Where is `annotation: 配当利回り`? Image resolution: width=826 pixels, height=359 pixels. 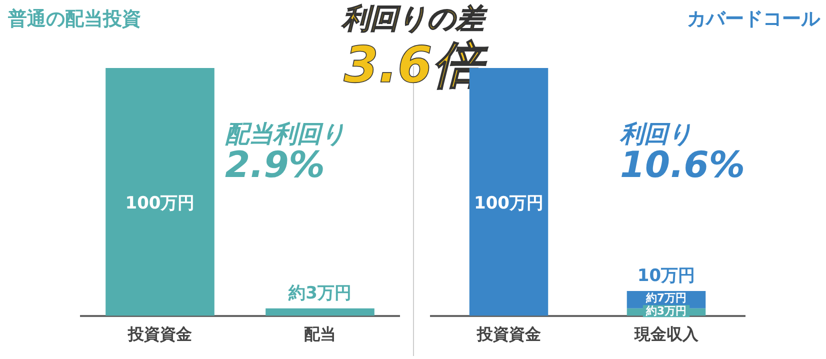 annotation: 配当利回り is located at coordinates (285, 134).